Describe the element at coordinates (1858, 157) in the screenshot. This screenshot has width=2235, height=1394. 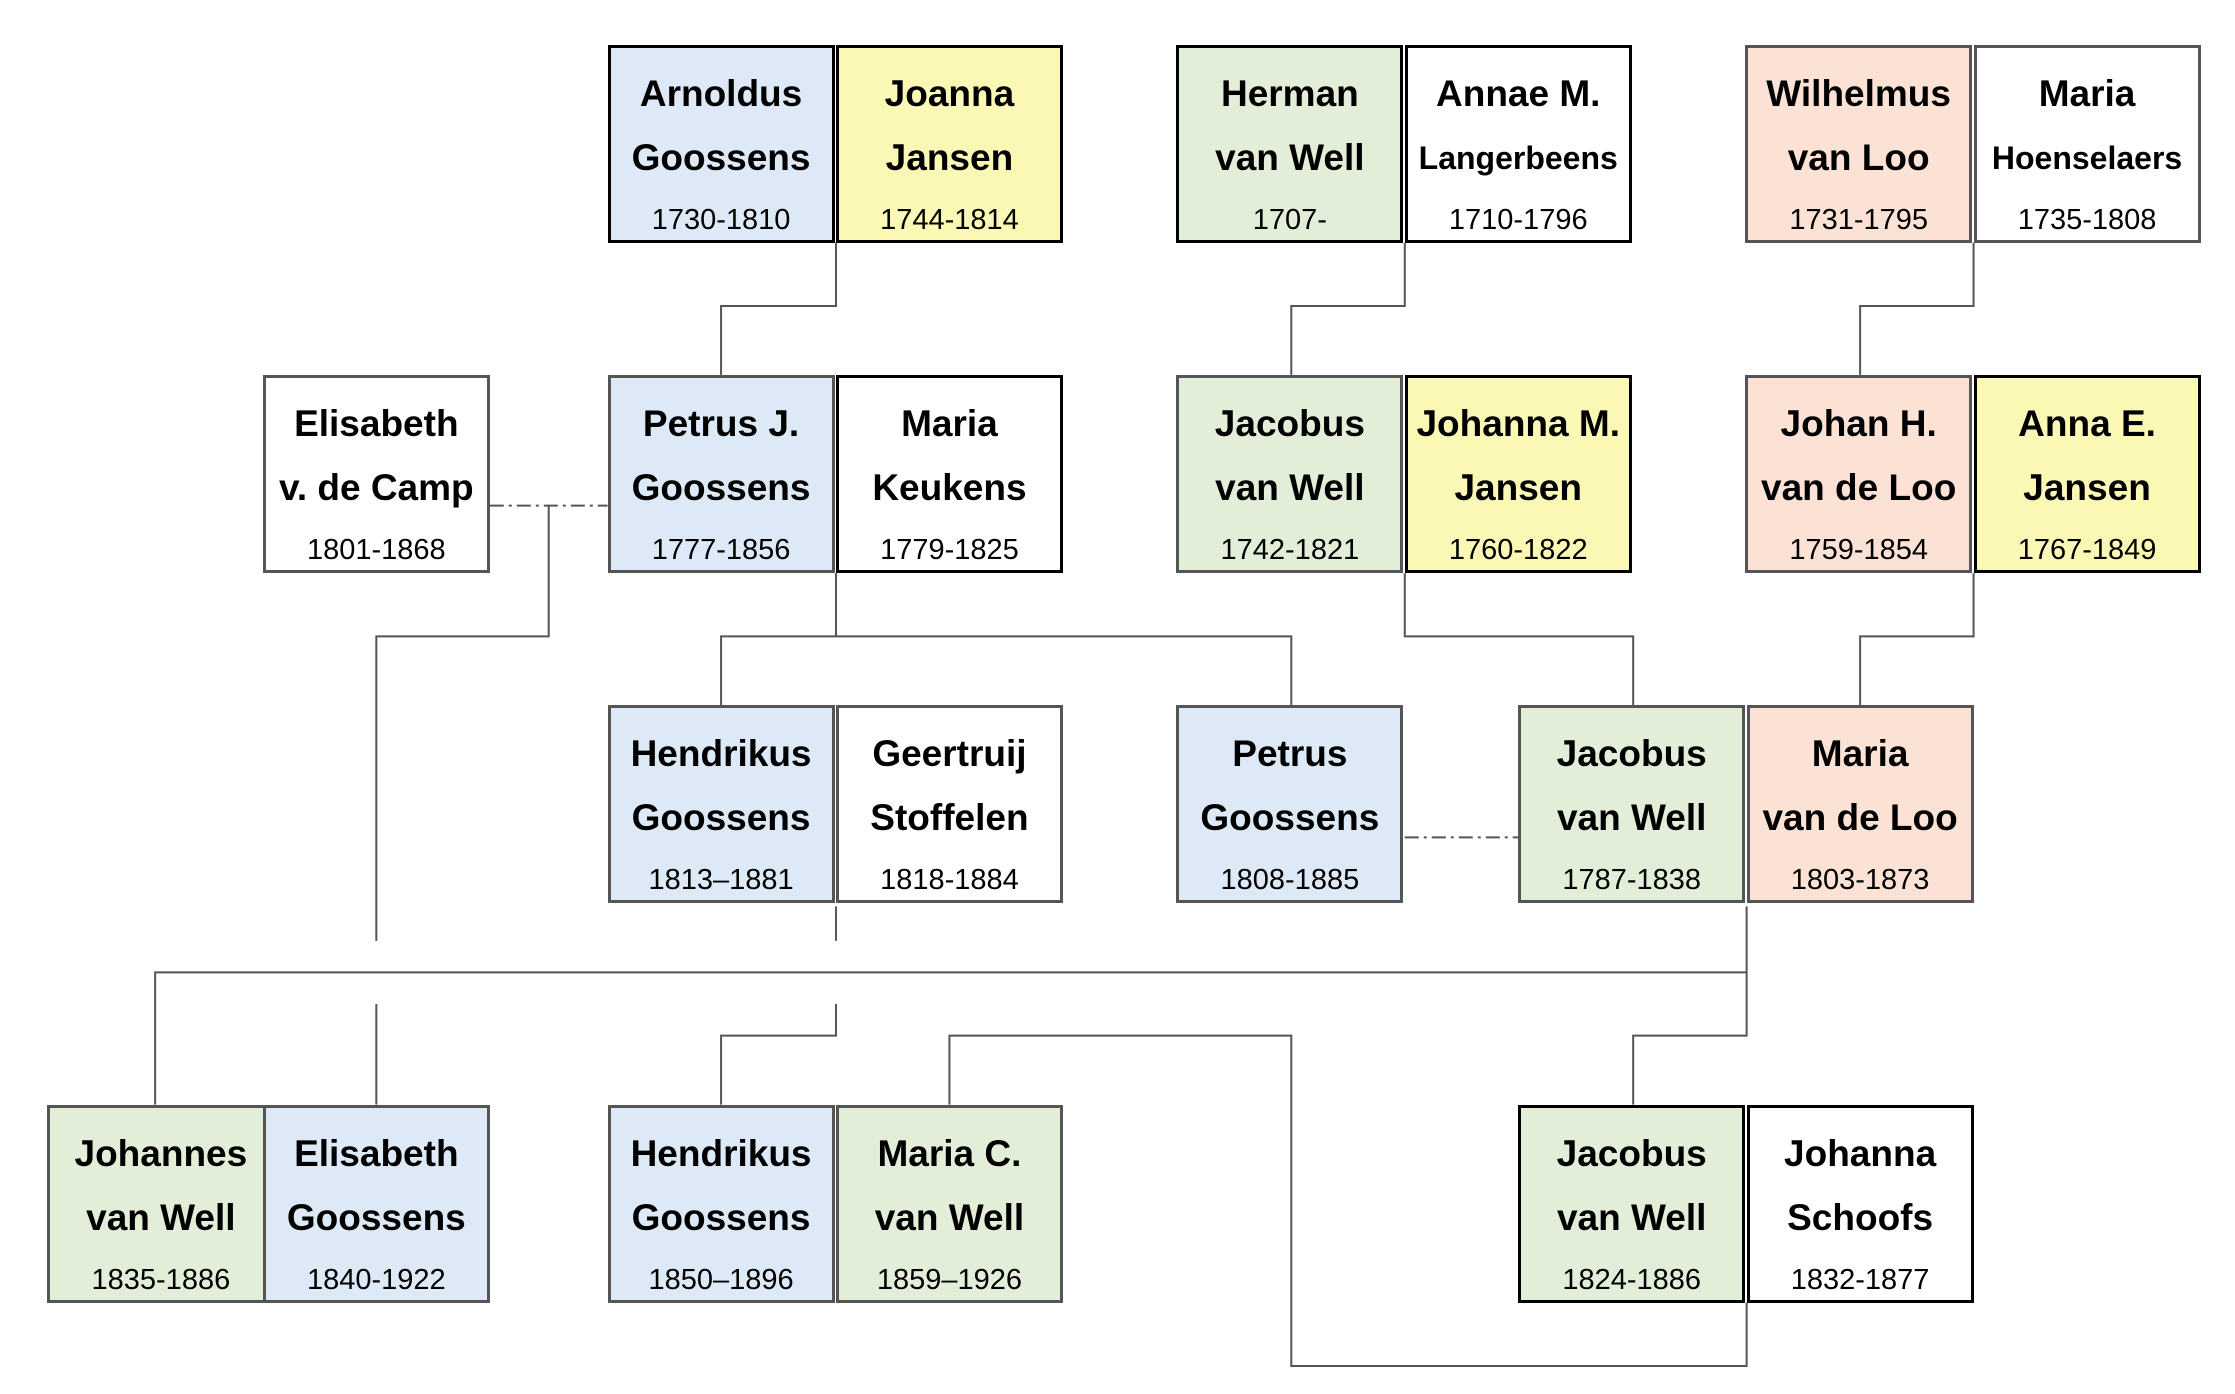
I see `person-last-name: van Loo` at that location.